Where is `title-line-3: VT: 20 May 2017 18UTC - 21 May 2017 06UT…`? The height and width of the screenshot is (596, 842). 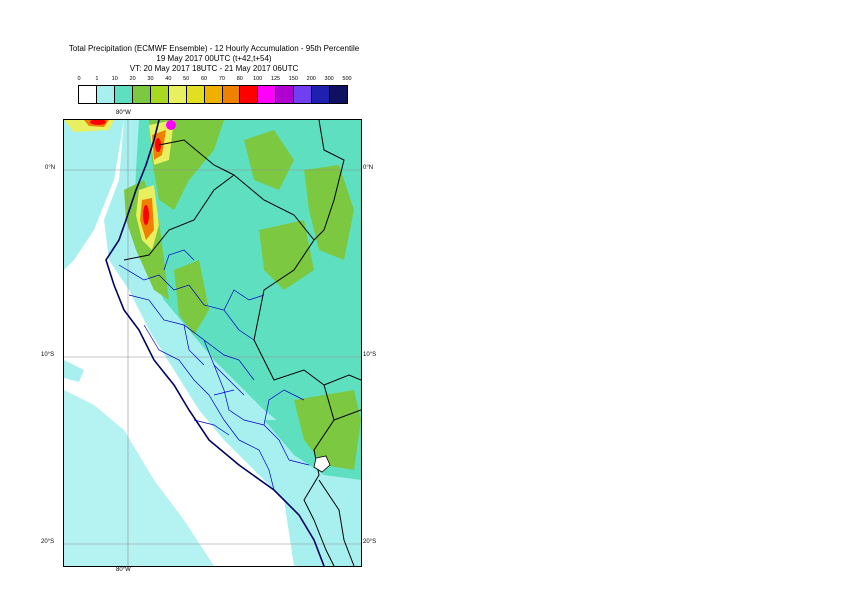 title-line-3: VT: 20 May 2017 18UTC - 21 May 2017 06UT… is located at coordinates (214, 68).